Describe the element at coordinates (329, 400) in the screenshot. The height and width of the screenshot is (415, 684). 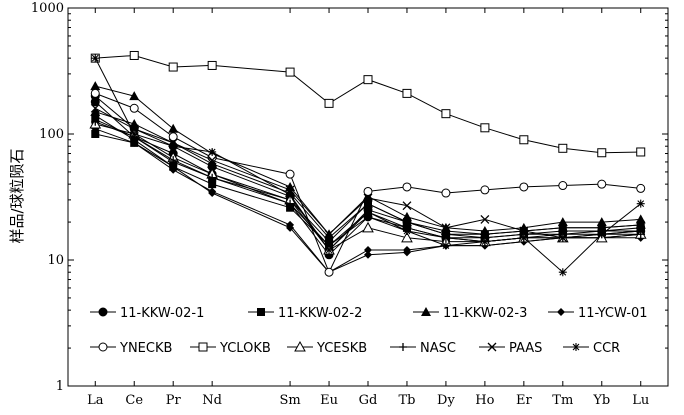
I see `x-tick-label: Eu` at that location.